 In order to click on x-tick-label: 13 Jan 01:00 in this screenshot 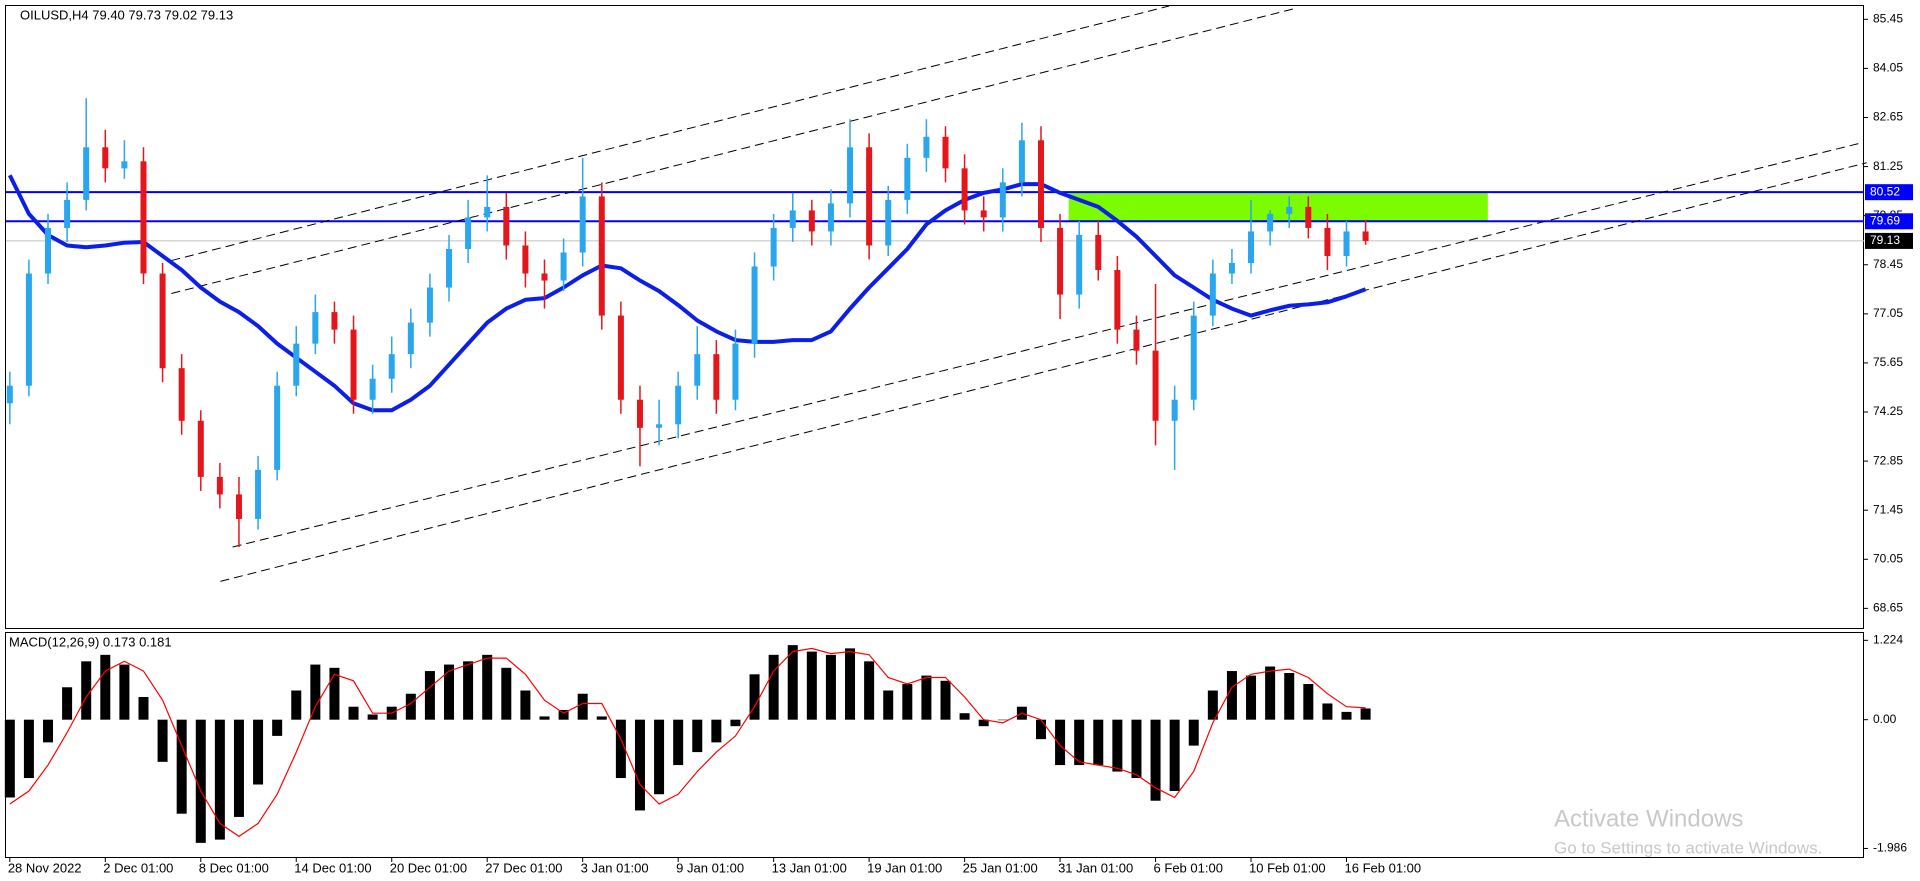, I will do `click(809, 867)`.